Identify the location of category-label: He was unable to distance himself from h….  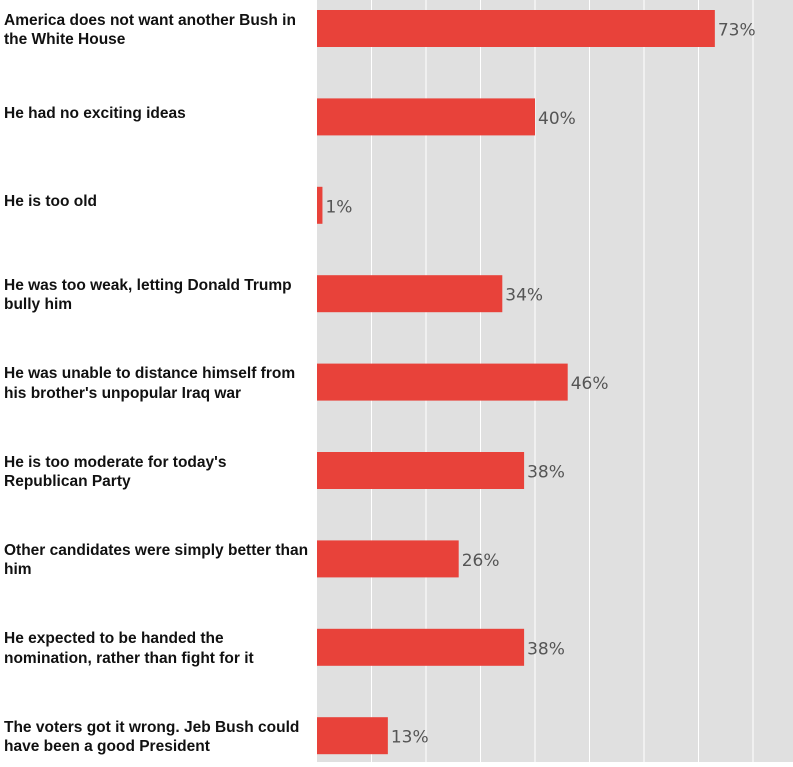
(150, 383).